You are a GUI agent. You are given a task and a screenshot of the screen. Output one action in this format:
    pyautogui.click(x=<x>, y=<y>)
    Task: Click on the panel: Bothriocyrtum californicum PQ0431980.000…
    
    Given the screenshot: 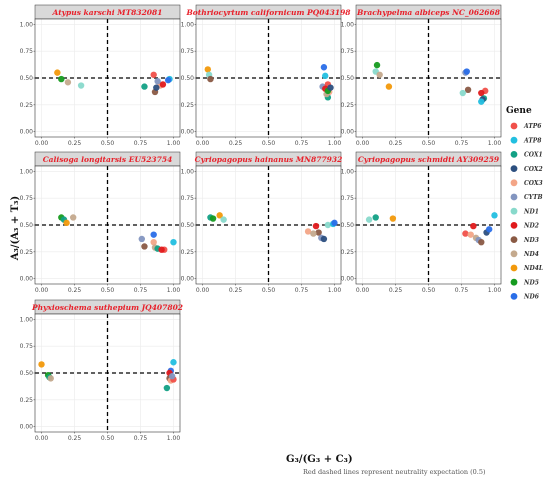 What is the action you would take?
    pyautogui.click(x=266, y=75)
    